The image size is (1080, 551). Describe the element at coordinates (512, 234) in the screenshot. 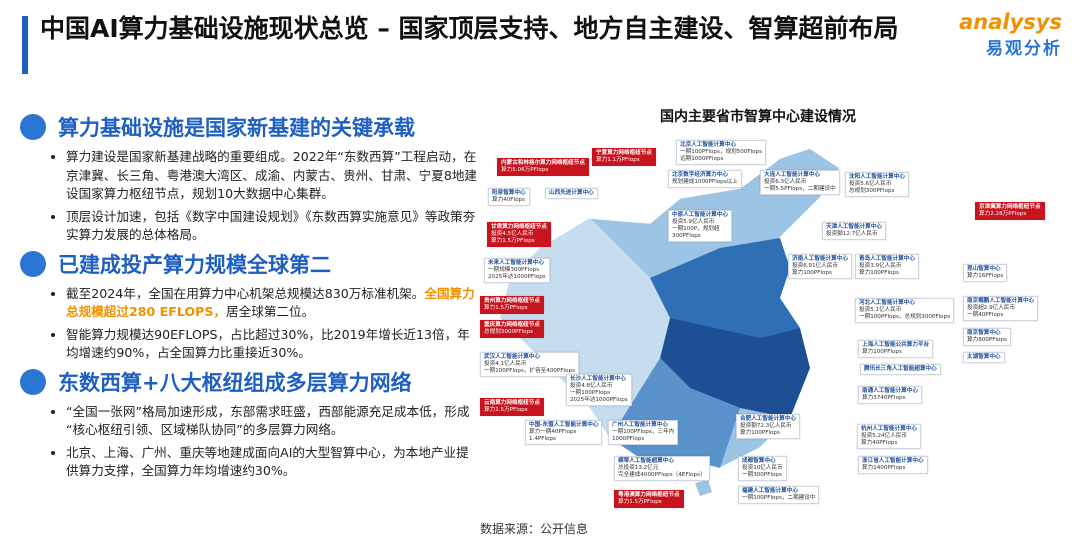

I see `callout-line: 投资4.5亿人民币` at that location.